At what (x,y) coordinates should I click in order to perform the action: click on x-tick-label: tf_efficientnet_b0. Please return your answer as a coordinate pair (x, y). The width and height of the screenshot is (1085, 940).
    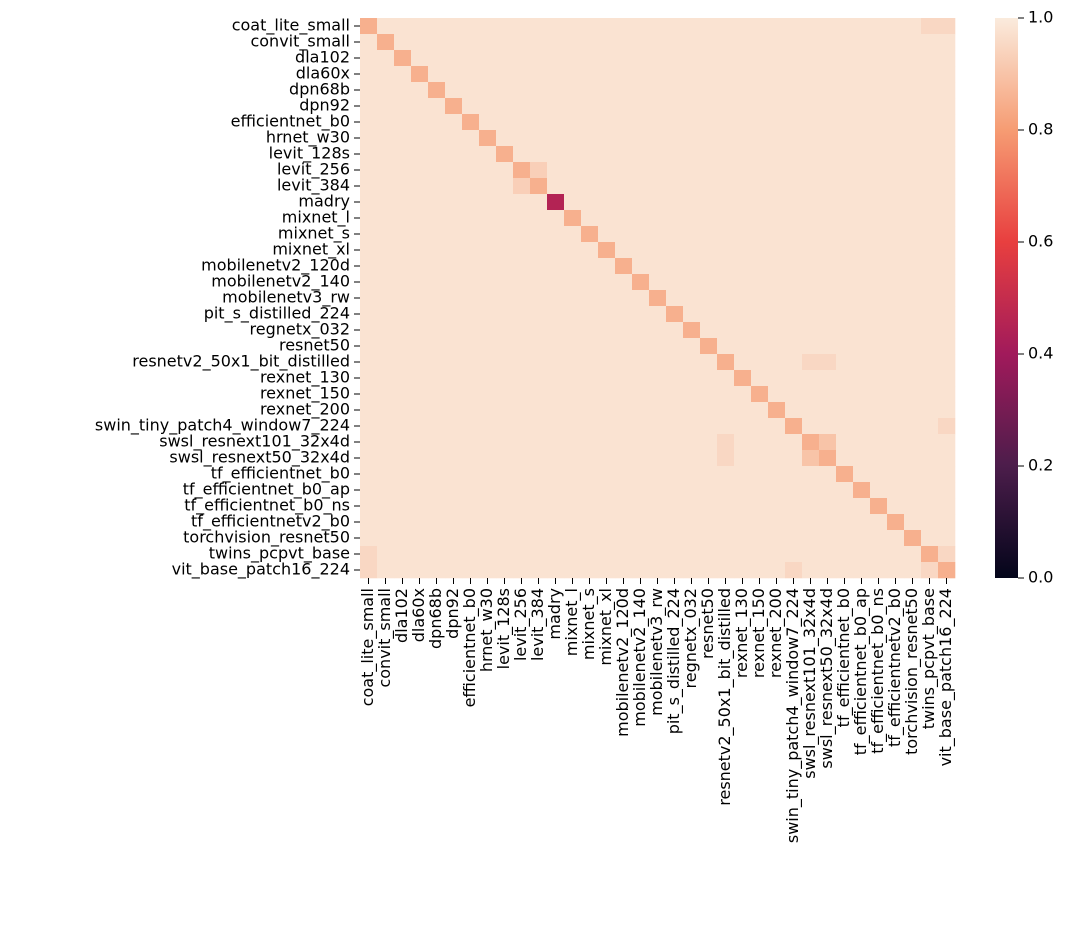
    Looking at the image, I should click on (844, 657).